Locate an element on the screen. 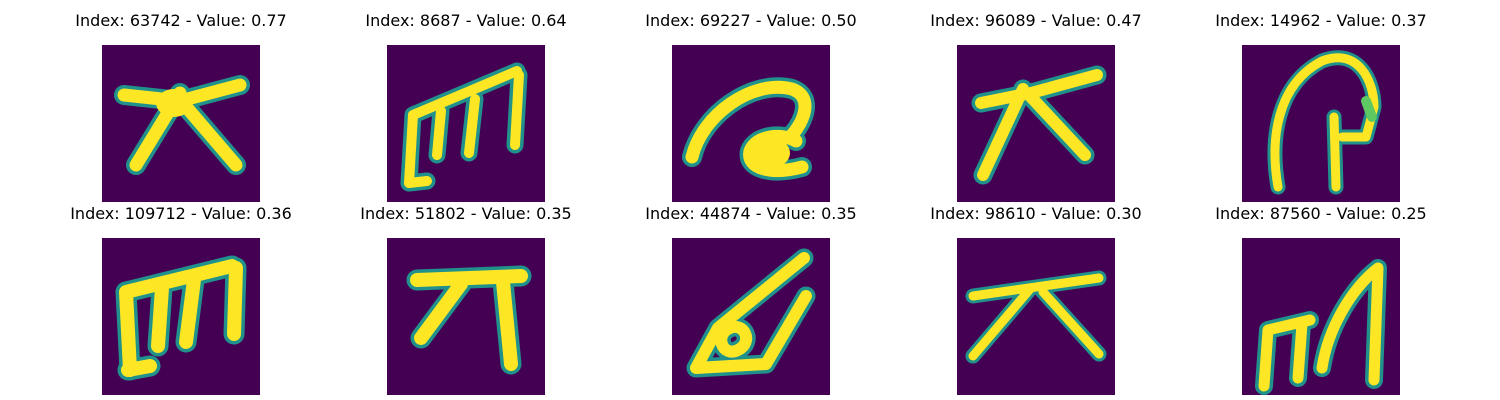 This screenshot has width=1500, height=400. panel-1: Index: 63742 - Value: 0.77 is located at coordinates (181, 106).